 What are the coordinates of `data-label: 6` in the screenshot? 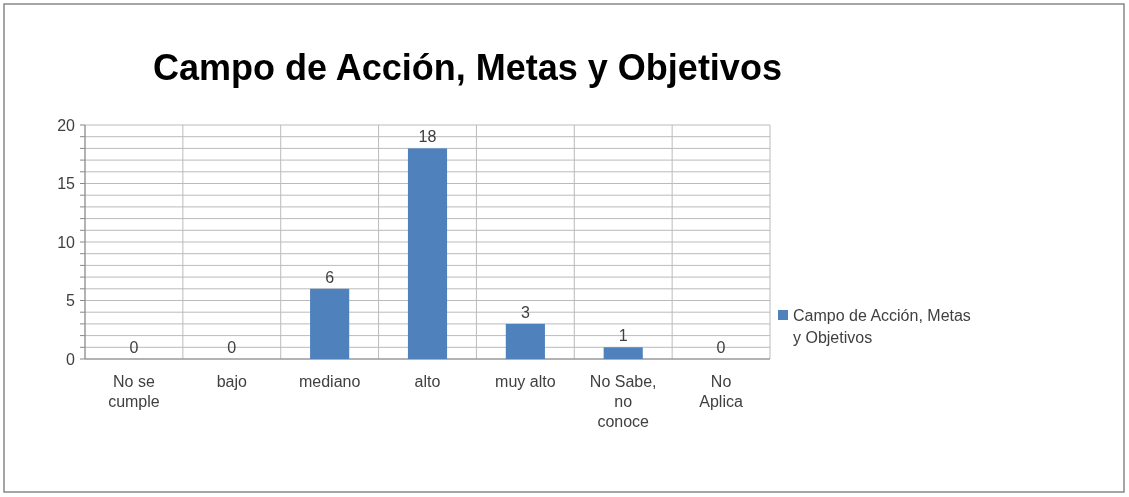 It's located at (330, 277).